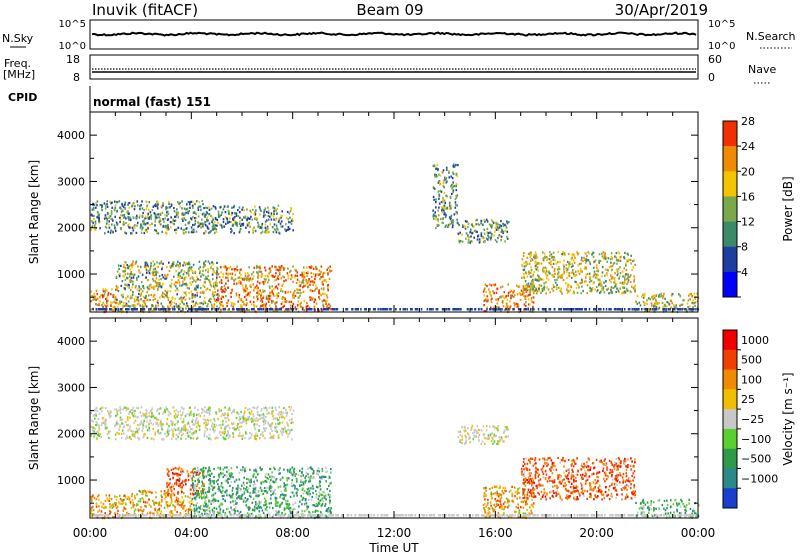 This screenshot has height=554, width=800. I want to click on freq-label: Freq., so click(17, 63).